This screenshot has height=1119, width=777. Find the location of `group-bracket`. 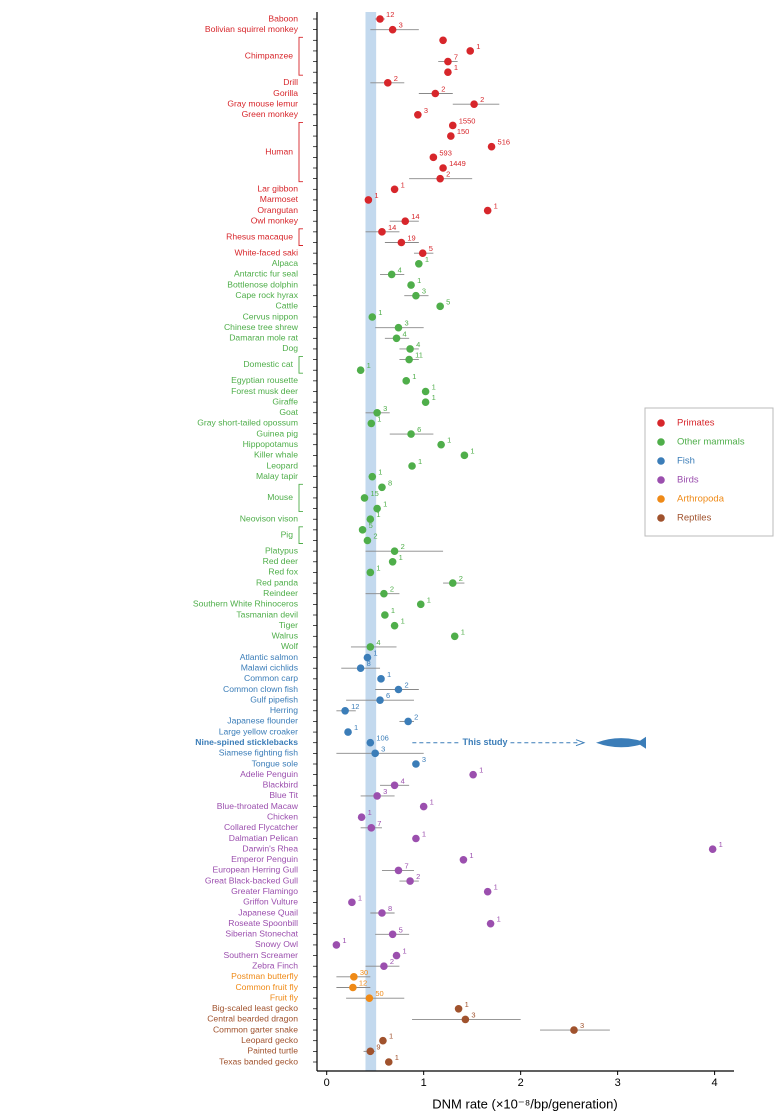

group-bracket is located at coordinates (300, 56).